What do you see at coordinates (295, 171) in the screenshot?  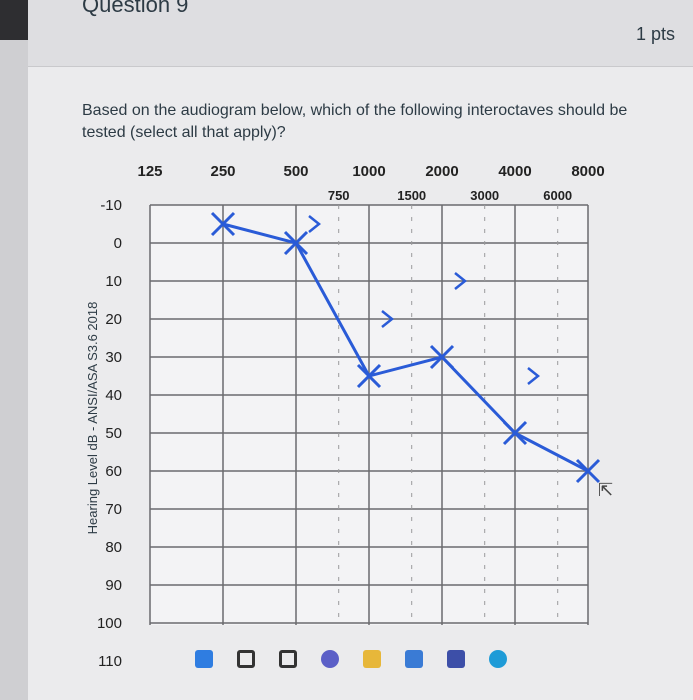 I see `x-tick-label: 500` at bounding box center [295, 171].